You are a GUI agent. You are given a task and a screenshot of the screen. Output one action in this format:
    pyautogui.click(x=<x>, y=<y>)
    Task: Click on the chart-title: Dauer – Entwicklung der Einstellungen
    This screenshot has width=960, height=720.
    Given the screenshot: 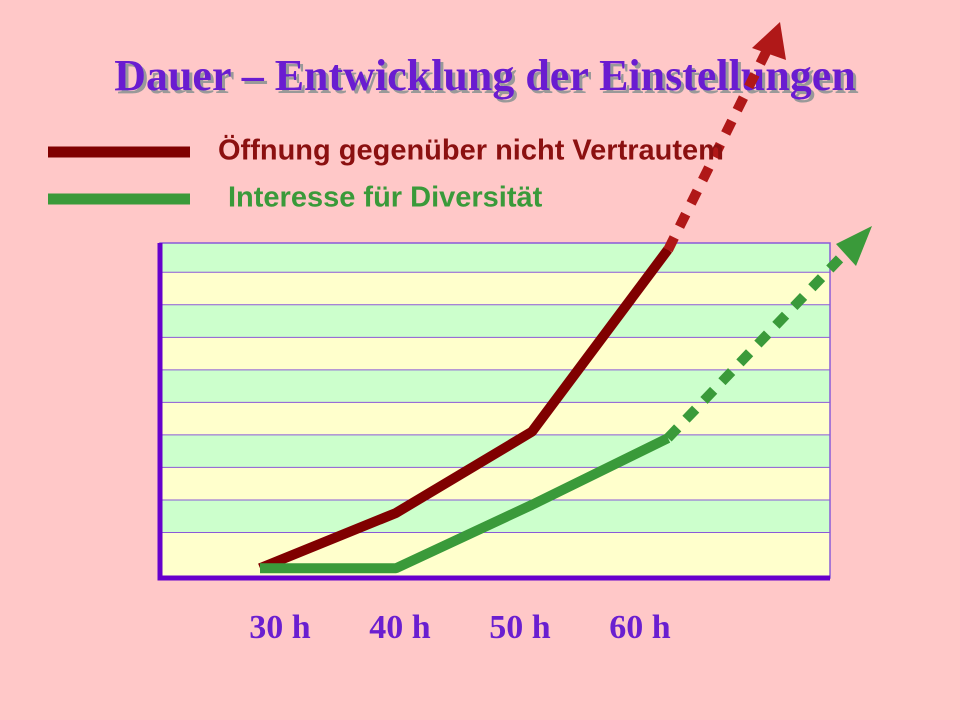 What is the action you would take?
    pyautogui.click(x=485, y=75)
    